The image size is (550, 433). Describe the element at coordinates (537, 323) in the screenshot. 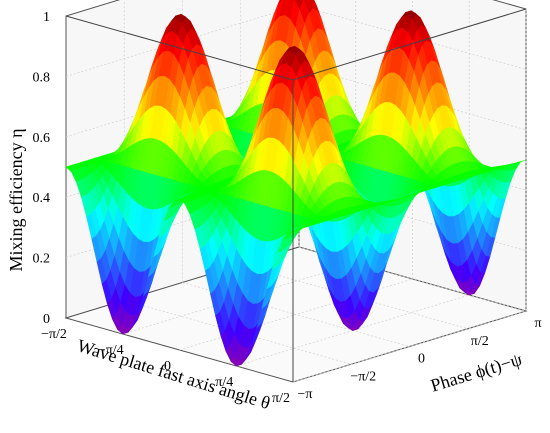

I see `y-tick-label: π` at that location.